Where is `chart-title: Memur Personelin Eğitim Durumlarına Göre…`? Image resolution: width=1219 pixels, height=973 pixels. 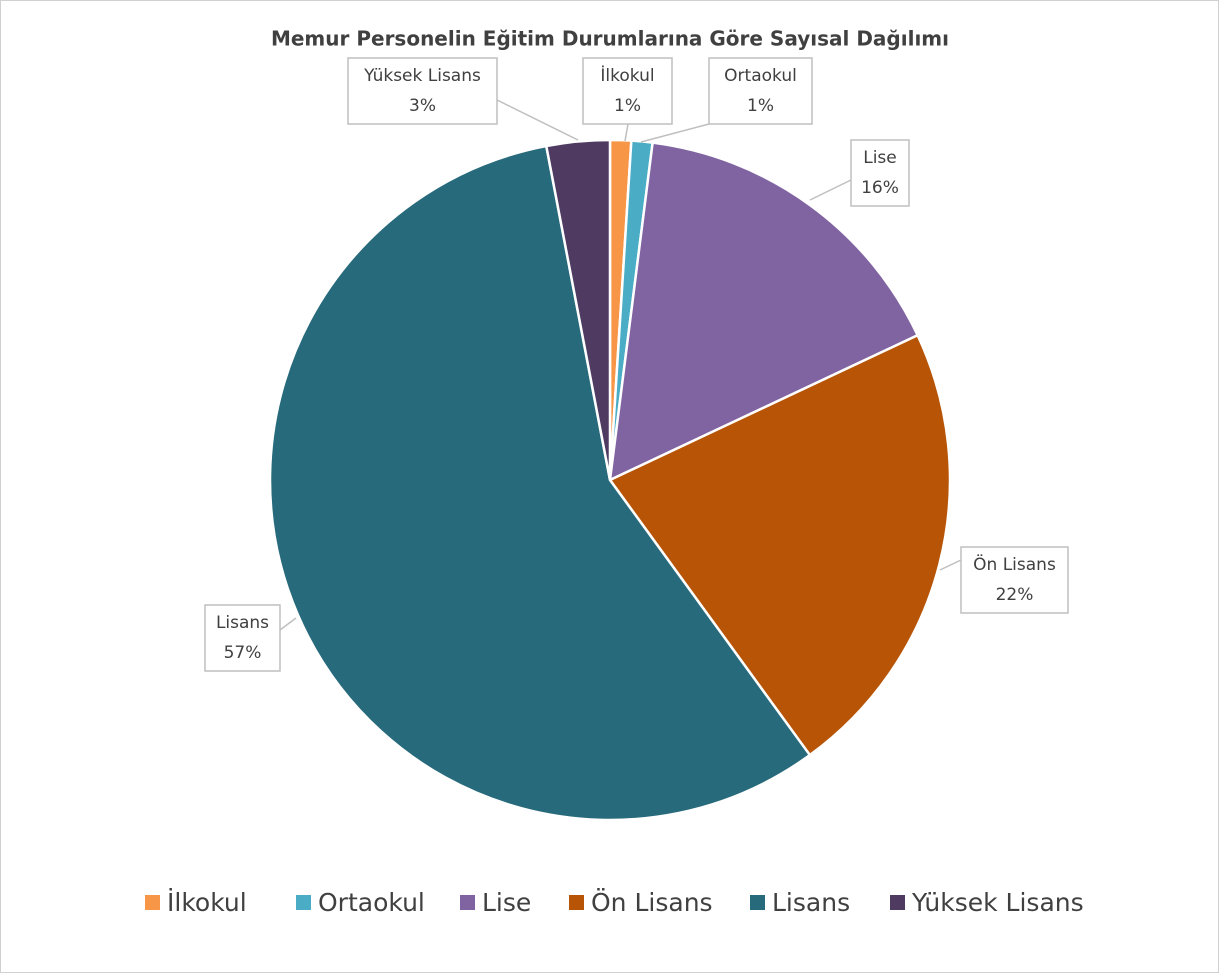 chart-title: Memur Personelin Eğitim Durumlarına Göre… is located at coordinates (610, 39).